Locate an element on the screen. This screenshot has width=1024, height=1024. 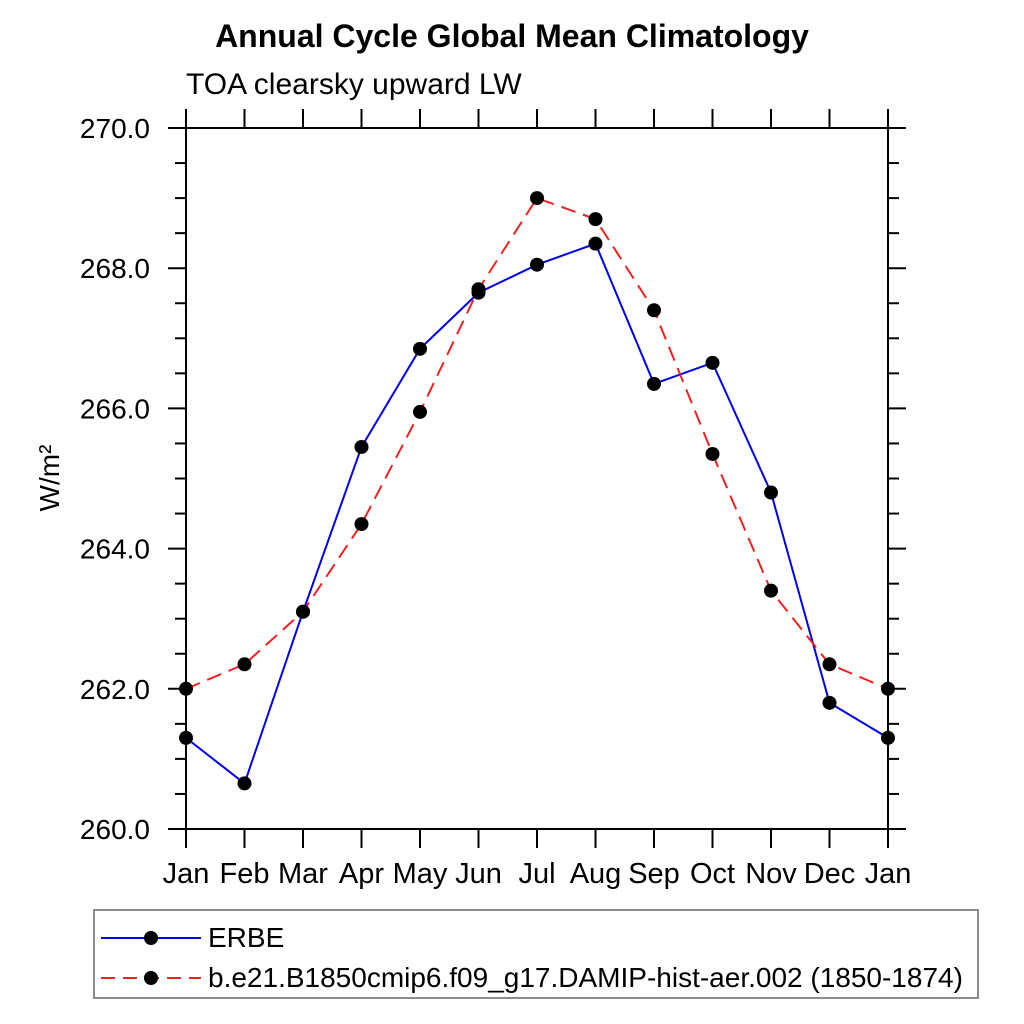
x-tick-label: Mar is located at coordinates (303, 874).